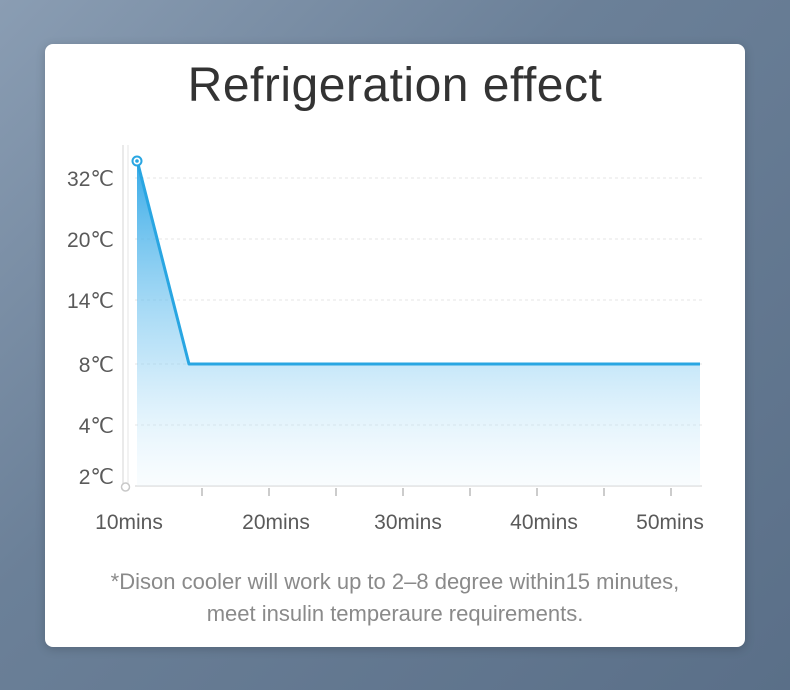 The height and width of the screenshot is (690, 790). I want to click on footnote-line-2: meet insulin temperaure requirements., so click(395, 613).